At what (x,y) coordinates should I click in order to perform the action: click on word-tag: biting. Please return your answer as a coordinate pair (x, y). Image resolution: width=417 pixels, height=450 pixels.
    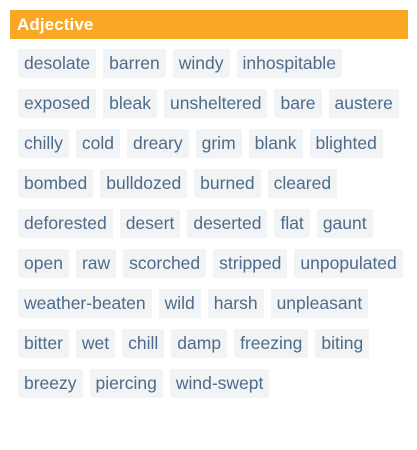
    Looking at the image, I should click on (342, 343).